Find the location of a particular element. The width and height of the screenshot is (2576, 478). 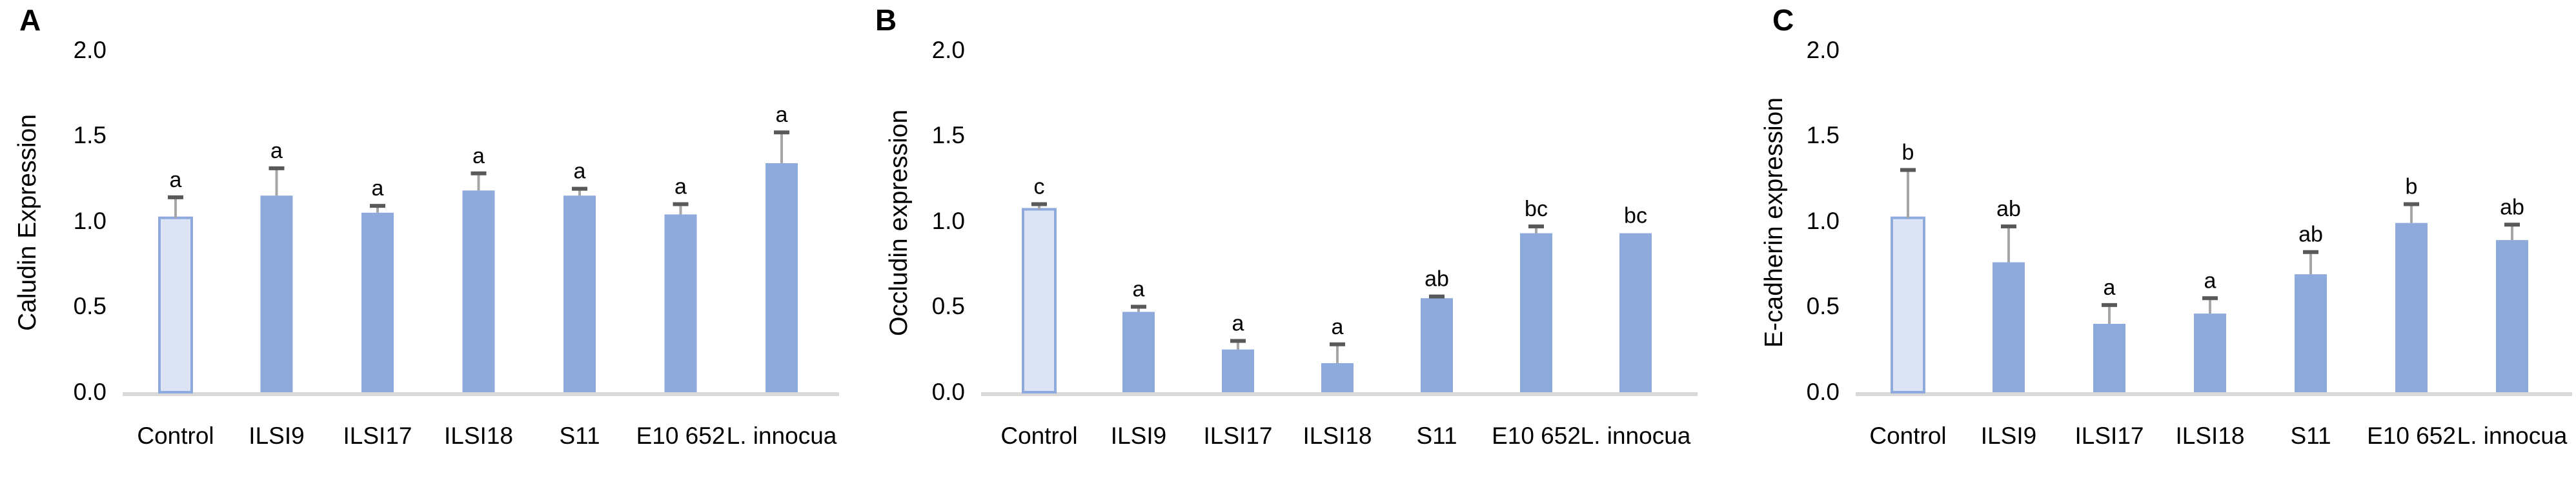

panel-letter-c: C is located at coordinates (1783, 20).